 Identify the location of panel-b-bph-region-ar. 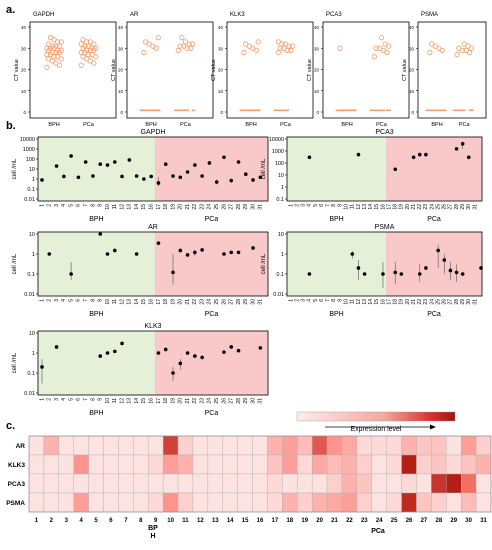
(96, 264).